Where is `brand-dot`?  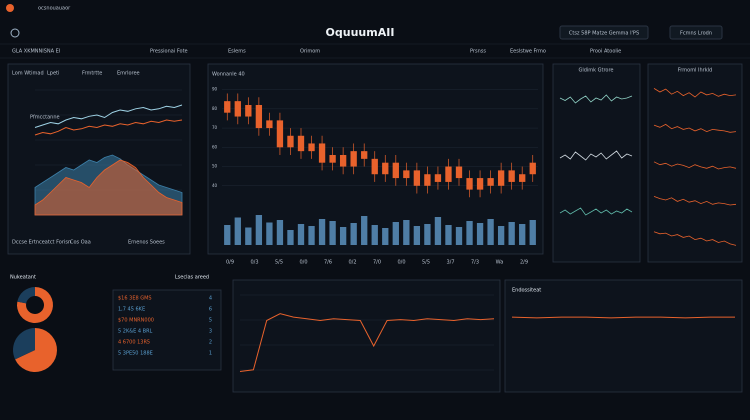 brand-dot is located at coordinates (10, 8).